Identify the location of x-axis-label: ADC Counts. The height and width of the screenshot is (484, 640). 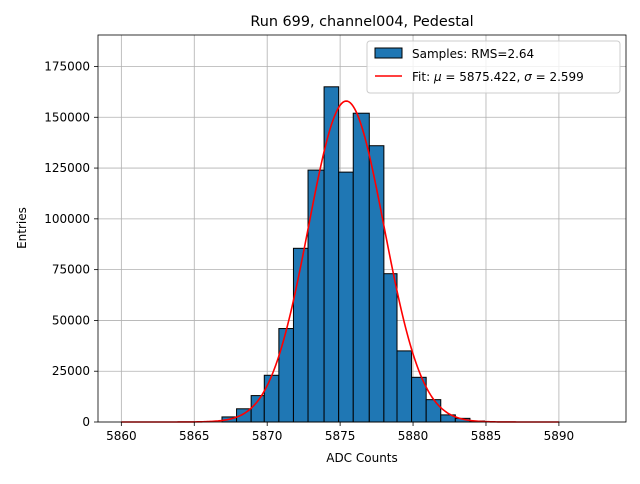
(362, 458).